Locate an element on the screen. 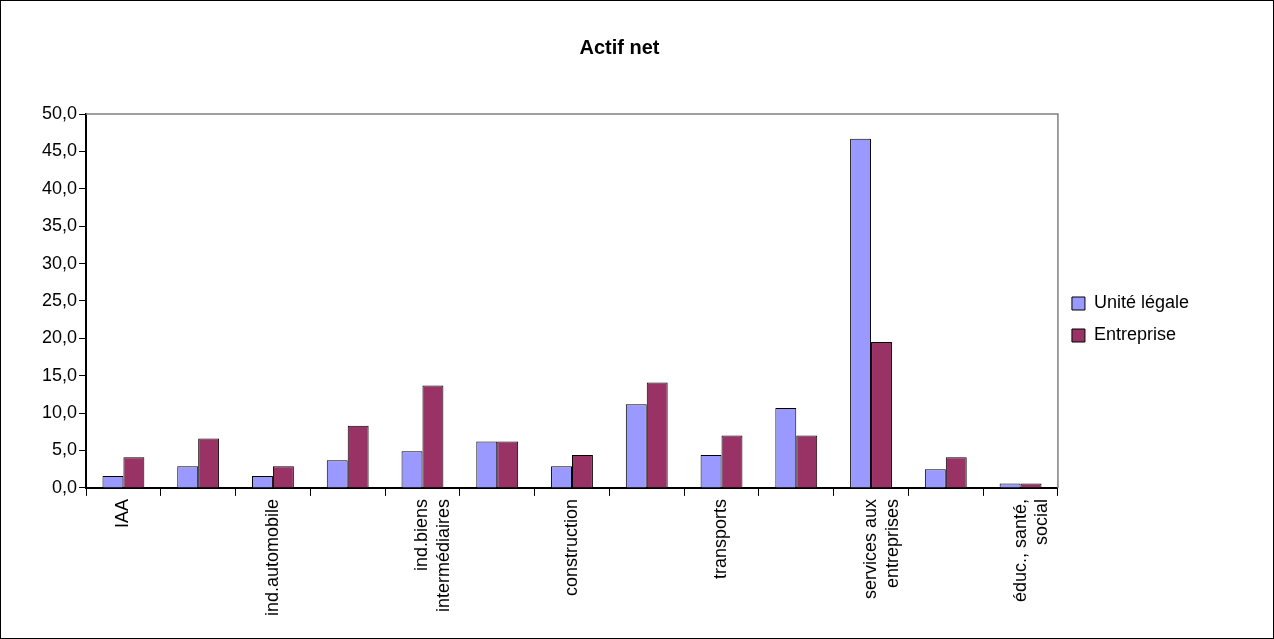 The image size is (1274, 639). y-tick-label: 10,0 is located at coordinates (59, 412).